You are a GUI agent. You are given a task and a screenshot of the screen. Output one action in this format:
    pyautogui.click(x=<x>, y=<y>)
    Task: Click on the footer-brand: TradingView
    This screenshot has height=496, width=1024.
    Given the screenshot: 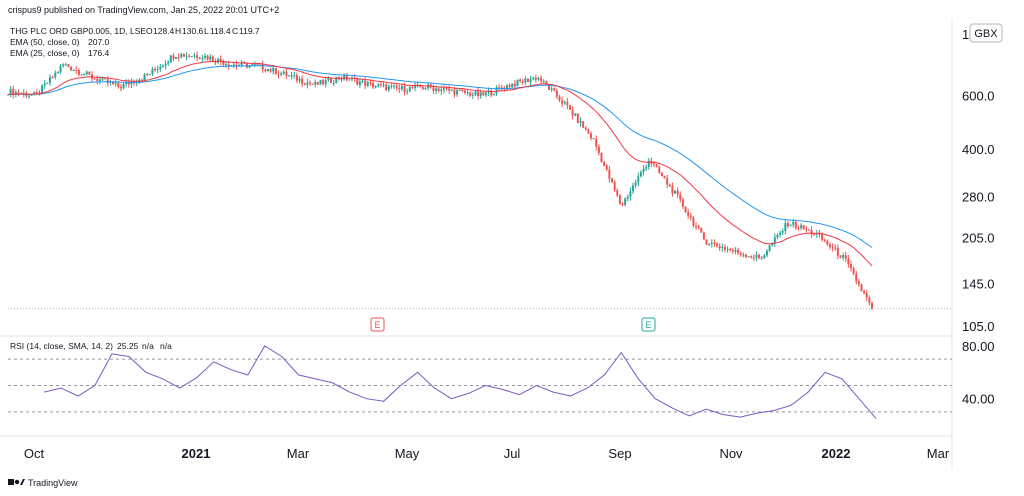 What is the action you would take?
    pyautogui.click(x=43, y=483)
    